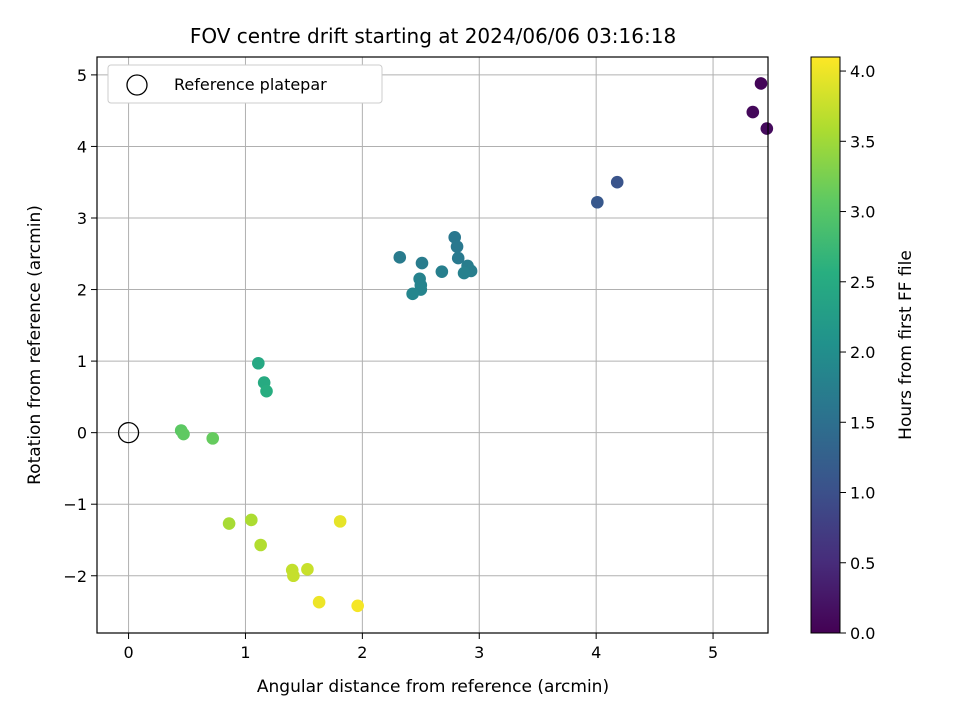 This screenshot has height=720, width=960. Describe the element at coordinates (596, 652) in the screenshot. I see `x-tick-label: 4` at that location.